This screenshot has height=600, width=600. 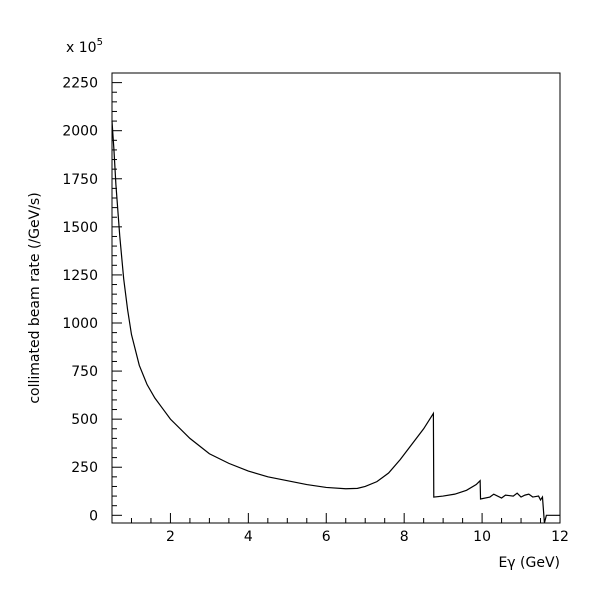 What do you see at coordinates (482, 537) in the screenshot?
I see `x-tick-label: 10` at bounding box center [482, 537].